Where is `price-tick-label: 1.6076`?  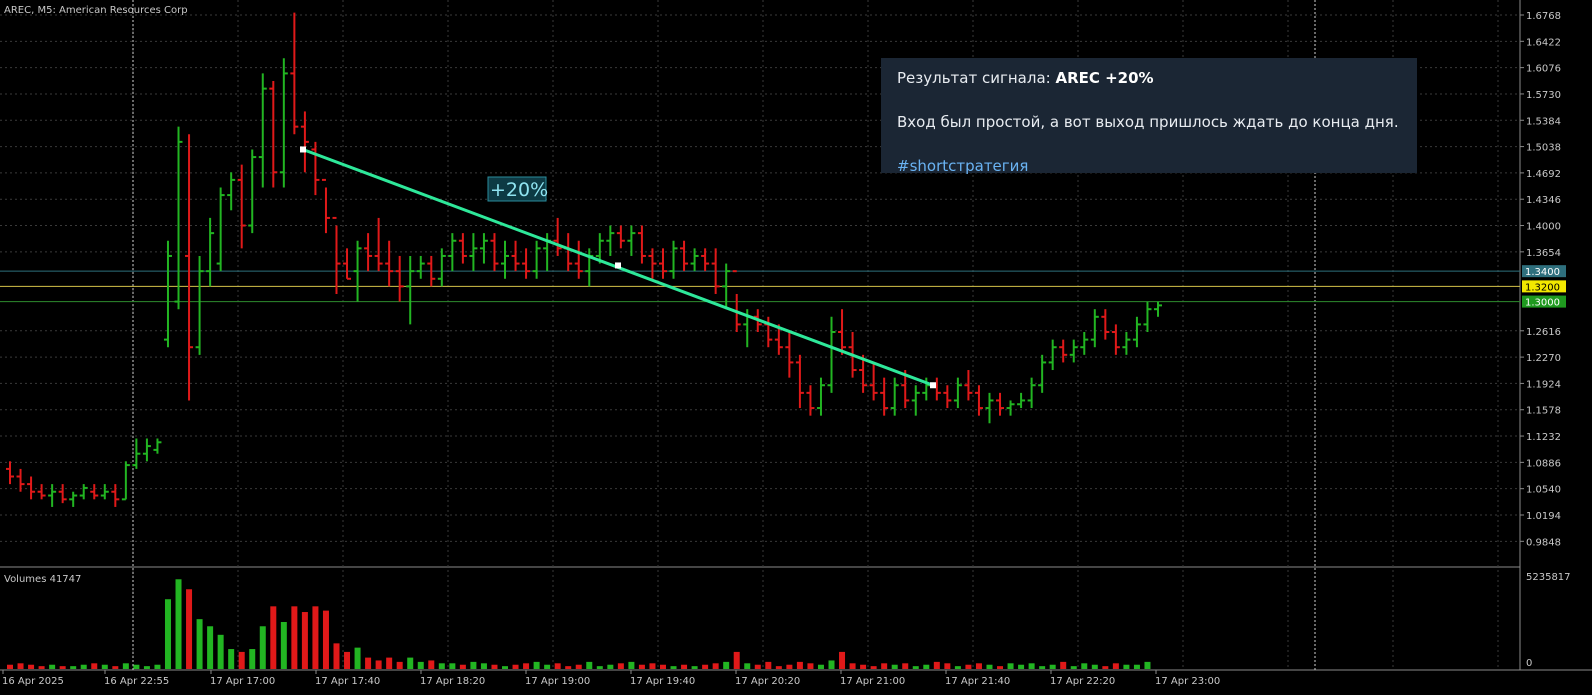 price-tick-label: 1.6076 is located at coordinates (1543, 69).